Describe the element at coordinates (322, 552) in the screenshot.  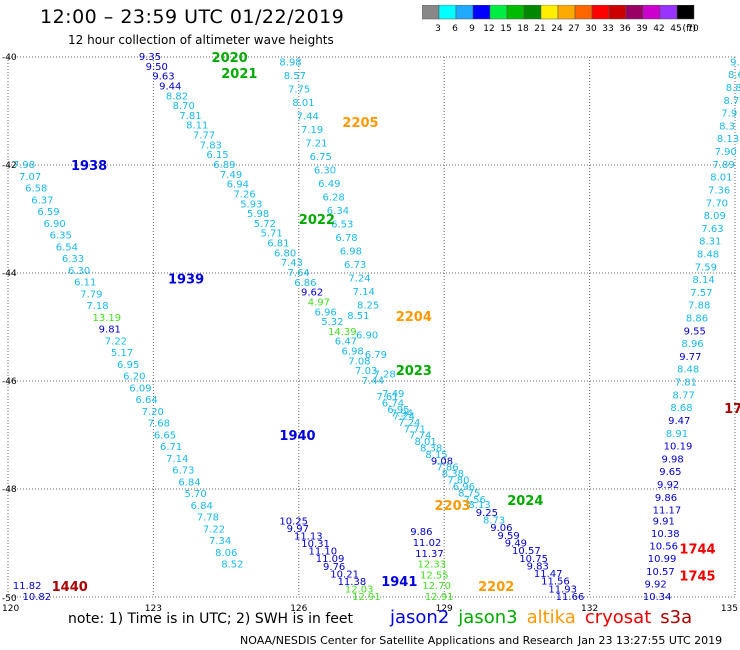
I see `wave-height-reading: 11.10` at that location.